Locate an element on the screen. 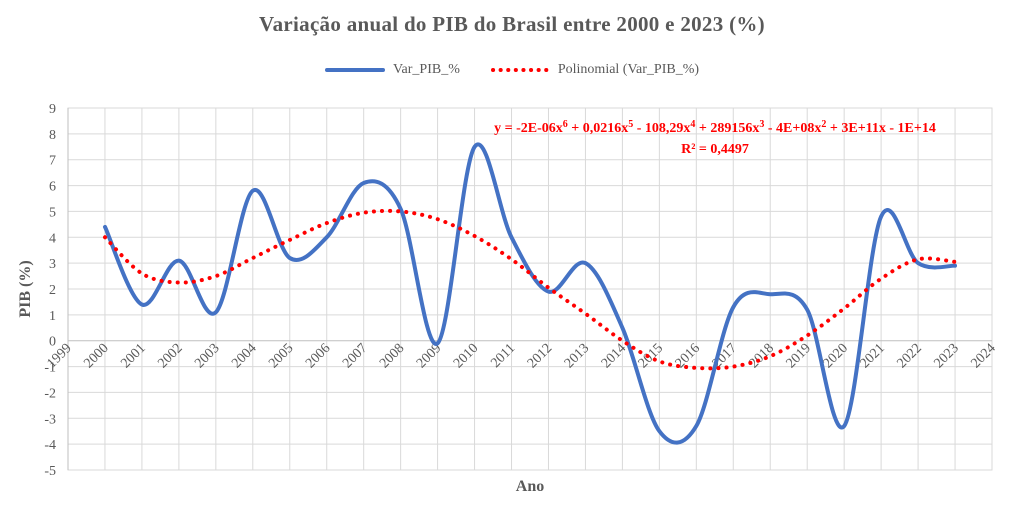 Image resolution: width=1024 pixels, height=512 pixels. y-tick-label: 7 is located at coordinates (52, 161).